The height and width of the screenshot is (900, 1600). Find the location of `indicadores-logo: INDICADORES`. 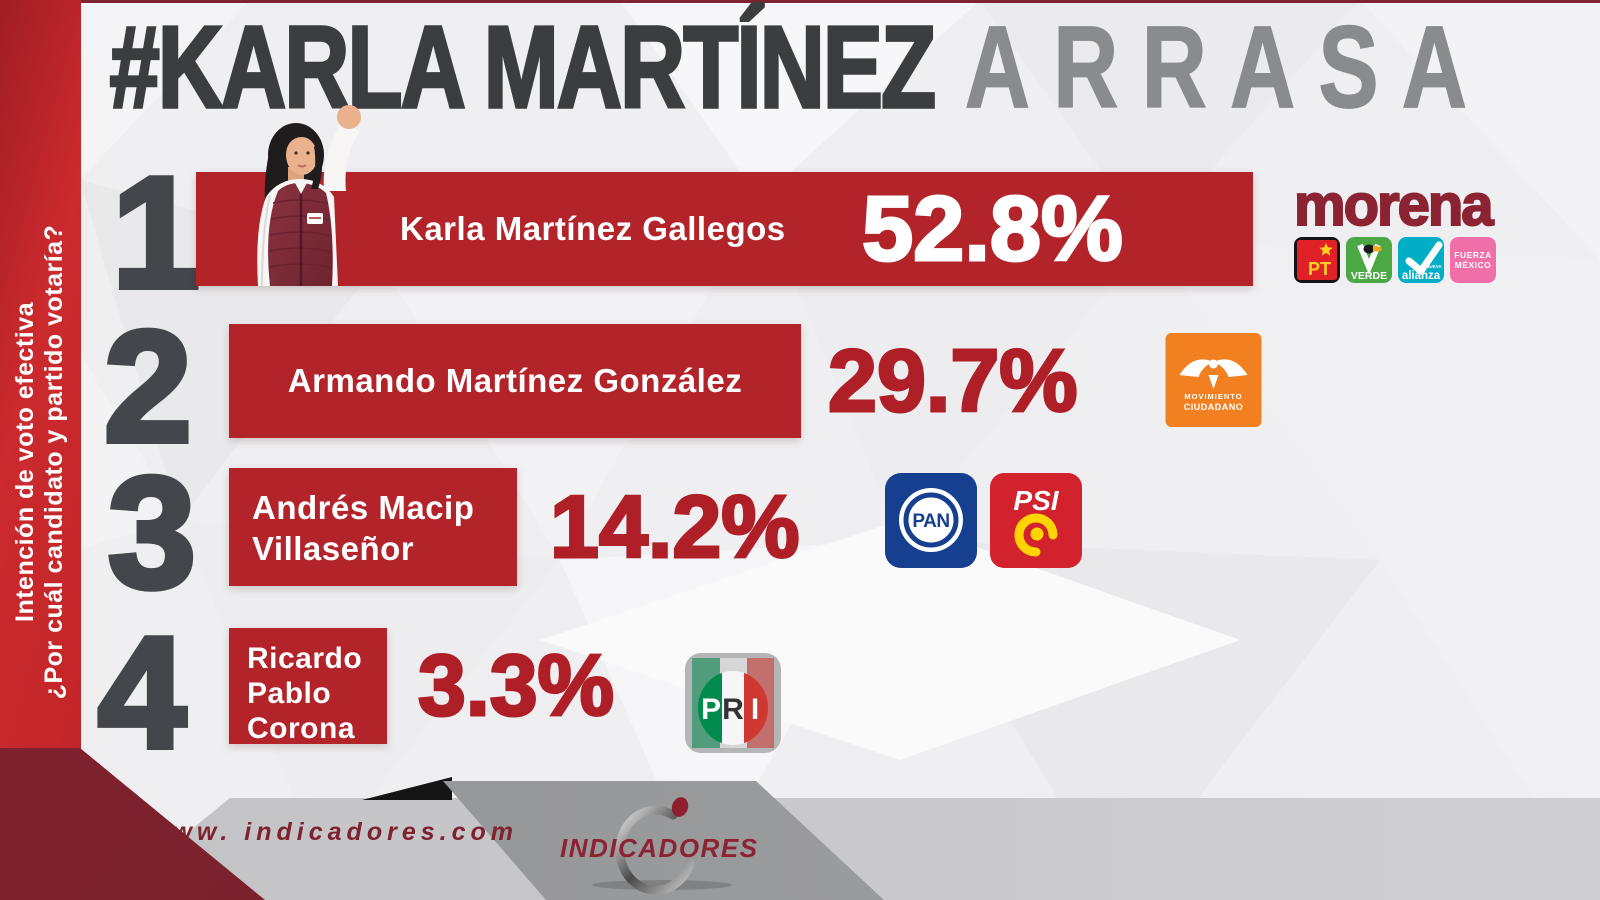

indicadores-logo: INDICADORES is located at coordinates (659, 846).